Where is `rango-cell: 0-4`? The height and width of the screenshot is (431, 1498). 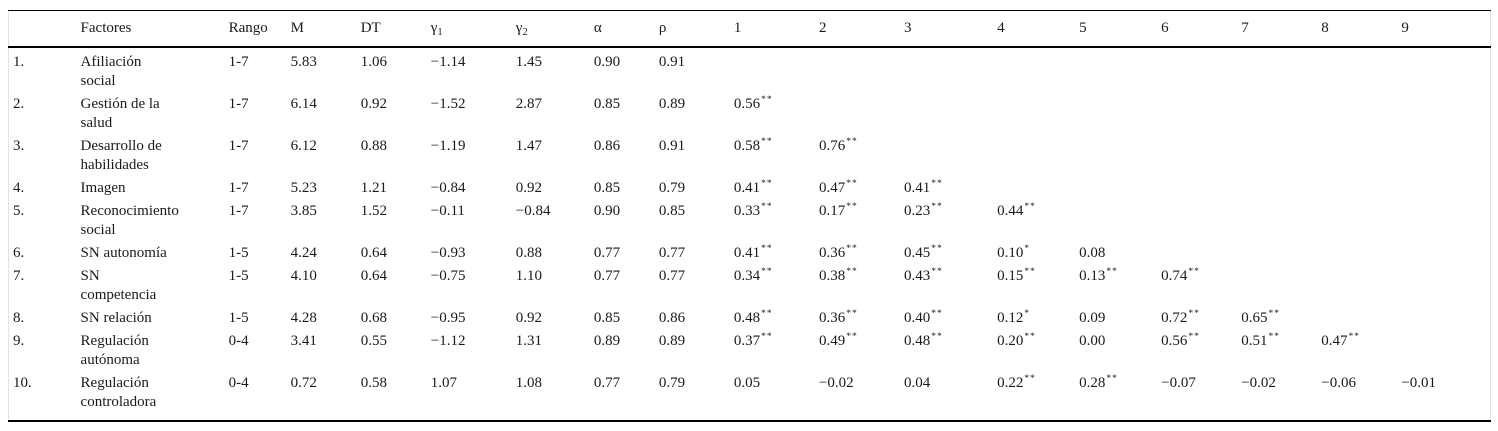 rango-cell: 0-4 is located at coordinates (238, 383).